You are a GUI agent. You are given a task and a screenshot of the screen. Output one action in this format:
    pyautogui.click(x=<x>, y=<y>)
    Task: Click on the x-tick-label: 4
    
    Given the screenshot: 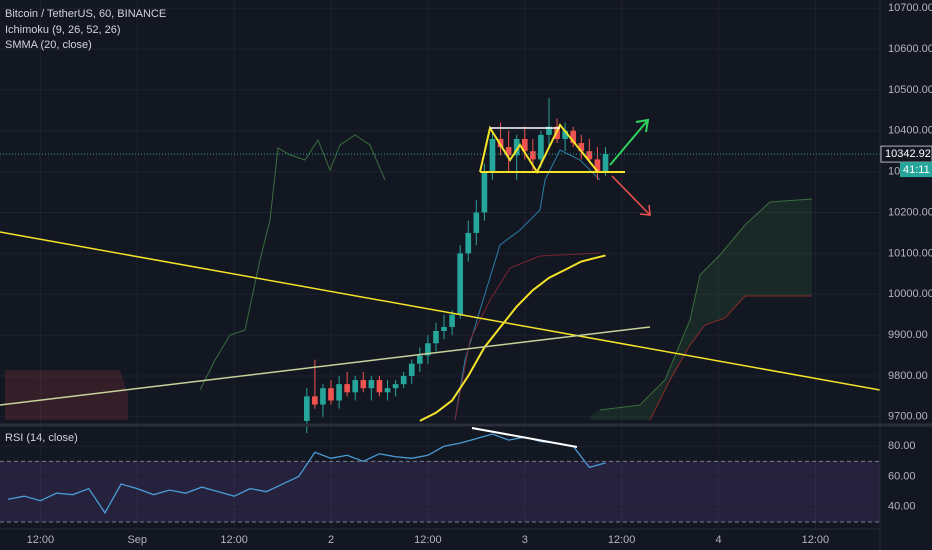 What is the action you would take?
    pyautogui.click(x=718, y=540)
    